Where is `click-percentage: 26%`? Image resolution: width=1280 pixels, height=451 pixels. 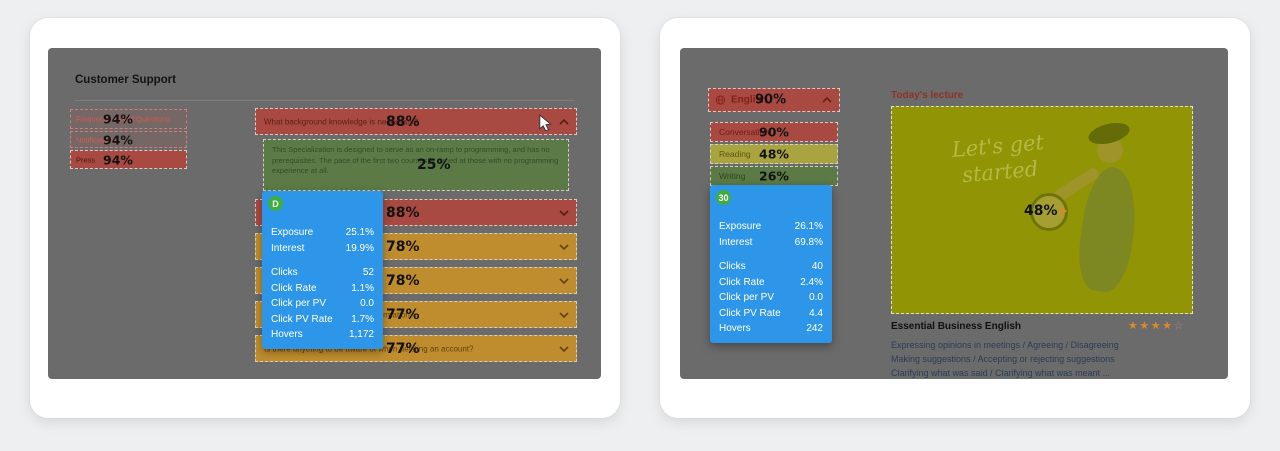
click-percentage: 26% is located at coordinates (774, 176).